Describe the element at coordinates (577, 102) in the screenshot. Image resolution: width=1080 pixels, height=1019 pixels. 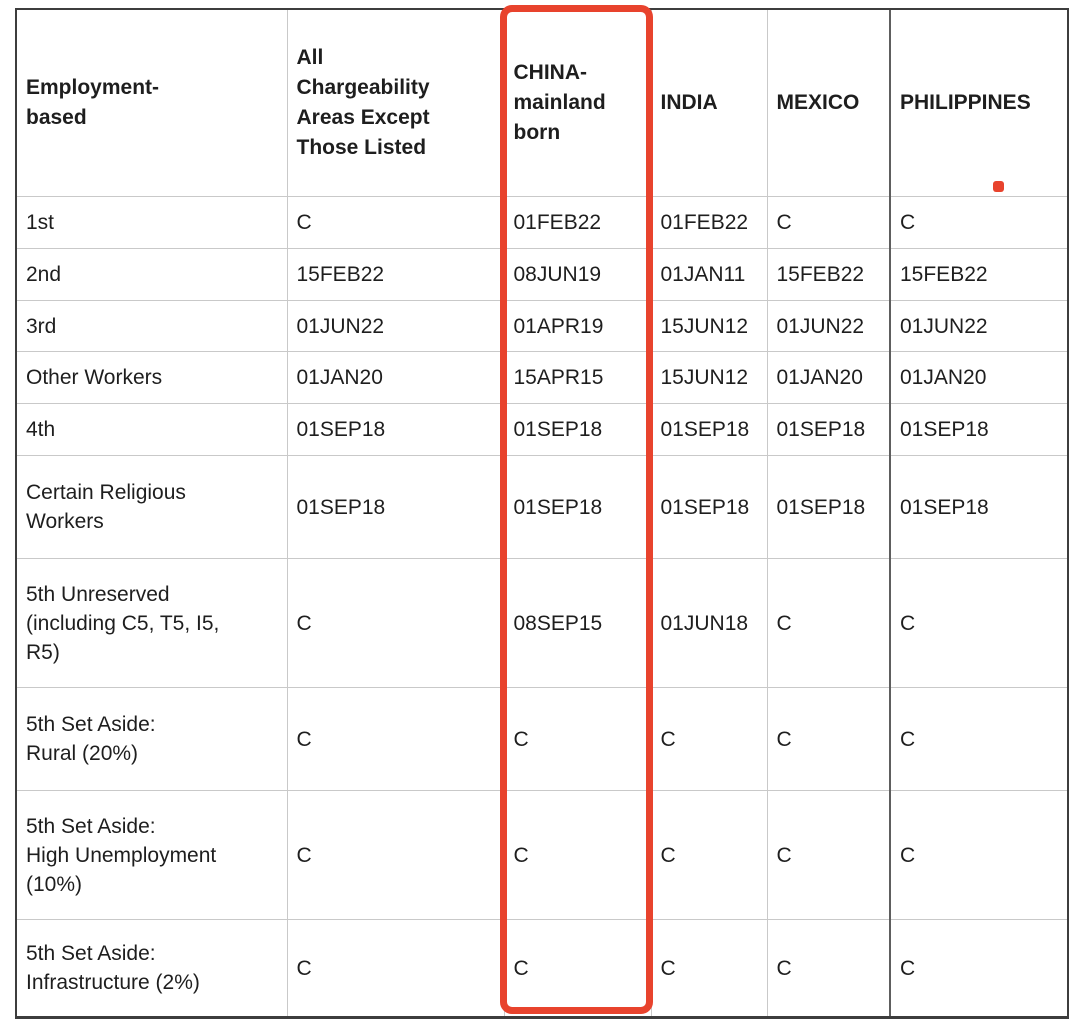
I see `column-header-china-mainland-born: CHINA- mainland born` at that location.